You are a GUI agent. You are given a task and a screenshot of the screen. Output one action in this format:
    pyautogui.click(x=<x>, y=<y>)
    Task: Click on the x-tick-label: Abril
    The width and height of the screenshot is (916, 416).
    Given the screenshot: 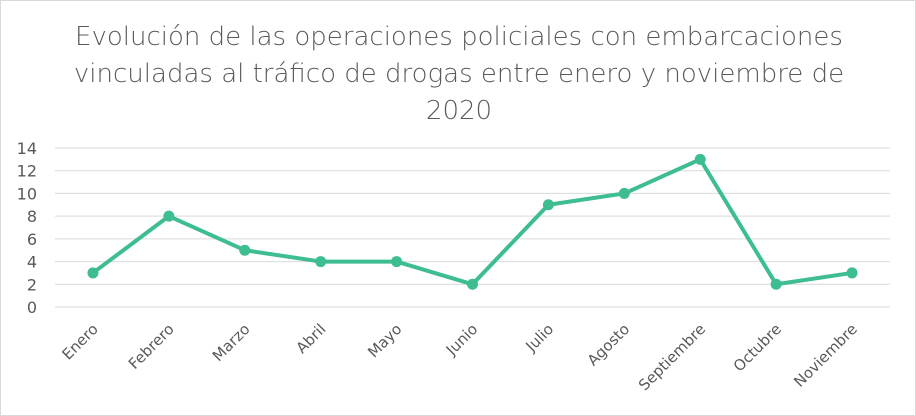 What is the action you would take?
    pyautogui.click(x=311, y=338)
    